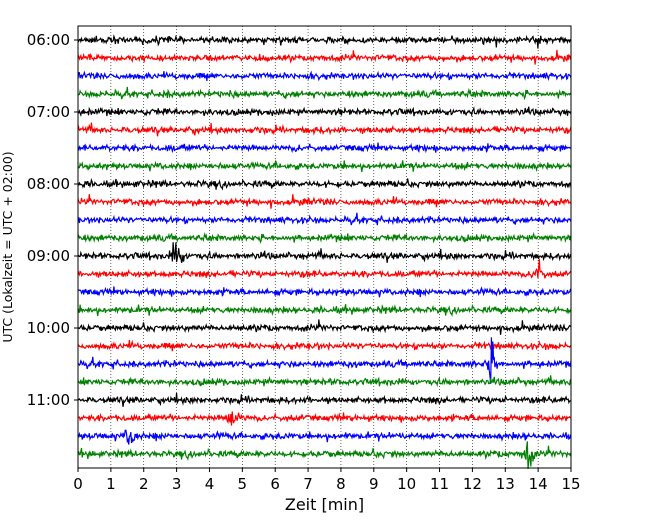 The width and height of the screenshot is (650, 520). What do you see at coordinates (243, 484) in the screenshot?
I see `x-tick-label: 5` at bounding box center [243, 484].